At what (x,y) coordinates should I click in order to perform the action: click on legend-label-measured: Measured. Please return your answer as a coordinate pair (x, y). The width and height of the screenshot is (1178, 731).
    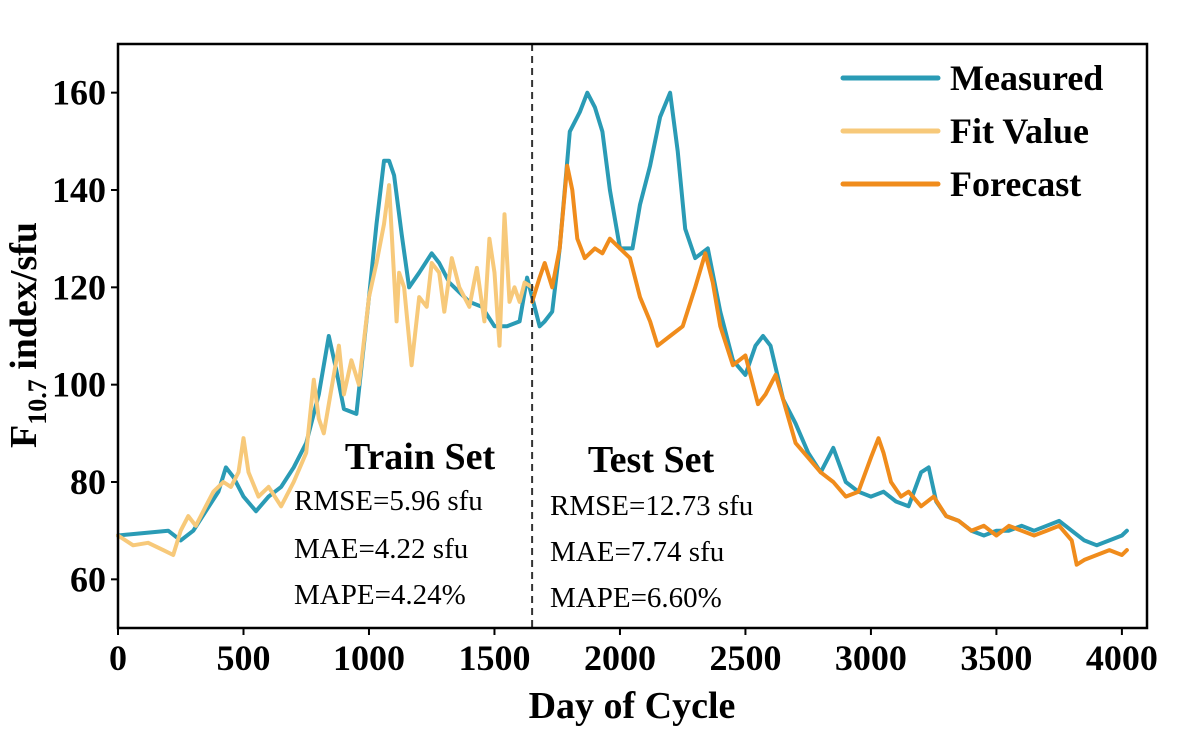
    Looking at the image, I should click on (1026, 78).